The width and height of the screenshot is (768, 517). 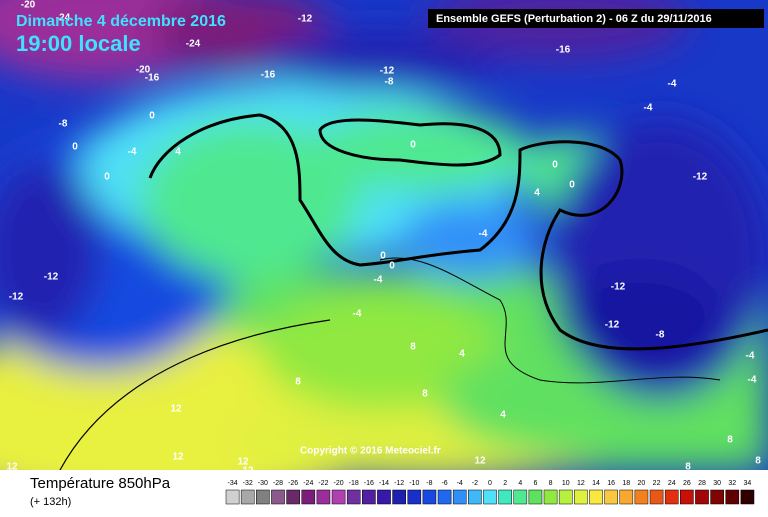 What do you see at coordinates (535, 483) in the screenshot?
I see `scale-label: 6` at bounding box center [535, 483].